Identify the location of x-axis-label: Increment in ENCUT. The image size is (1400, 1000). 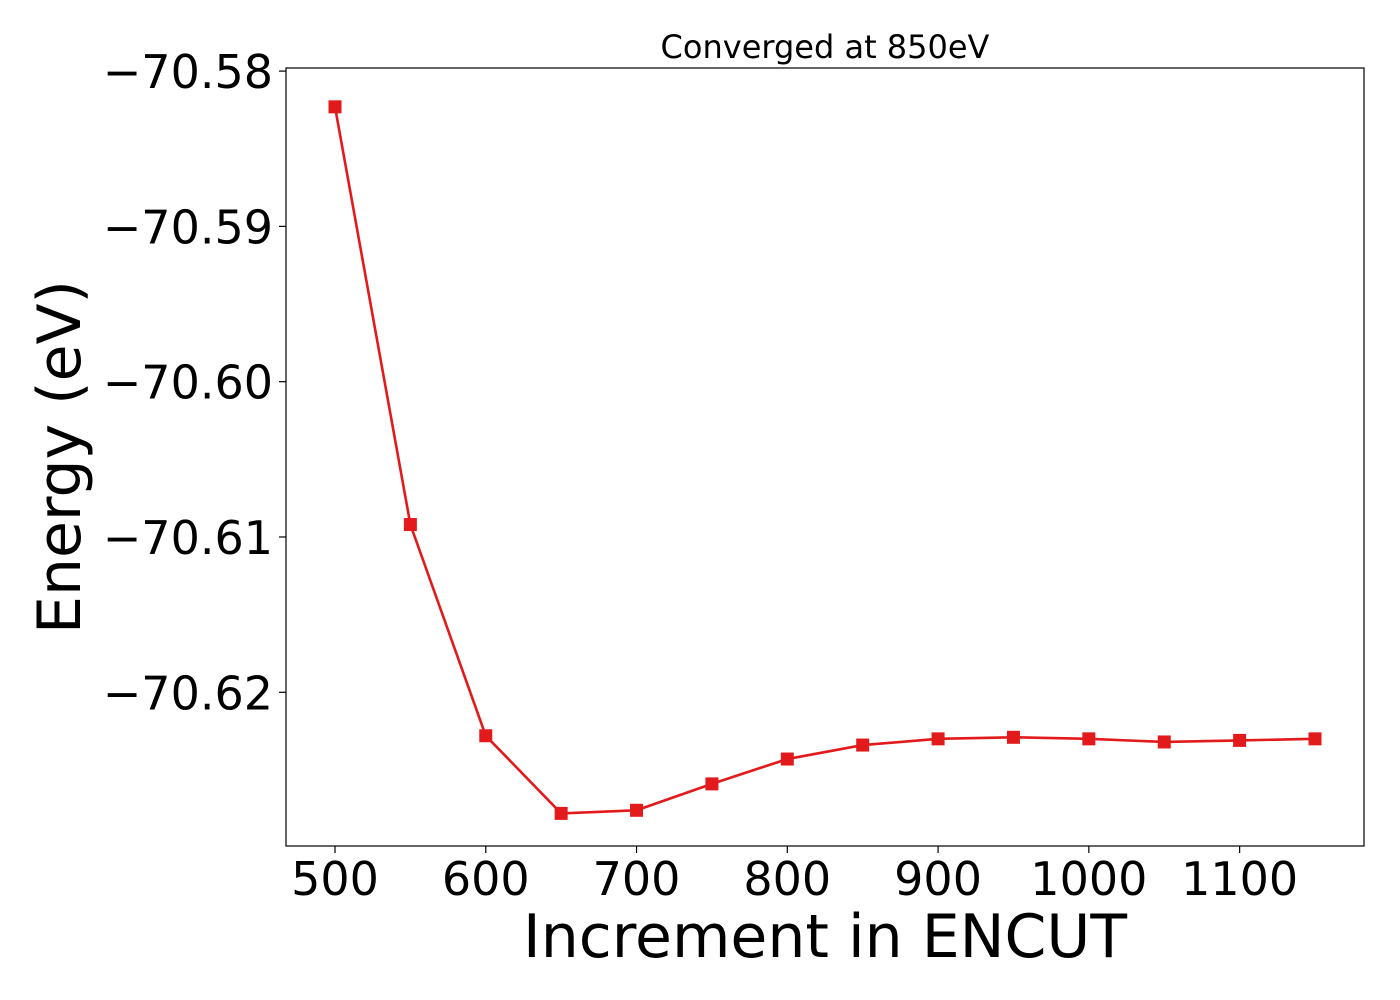
(825, 937).